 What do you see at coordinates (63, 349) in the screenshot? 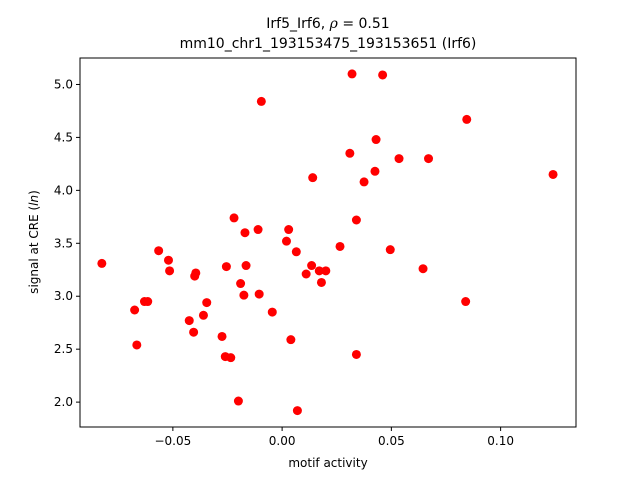
I see `y-tick-label: 2.5` at bounding box center [63, 349].